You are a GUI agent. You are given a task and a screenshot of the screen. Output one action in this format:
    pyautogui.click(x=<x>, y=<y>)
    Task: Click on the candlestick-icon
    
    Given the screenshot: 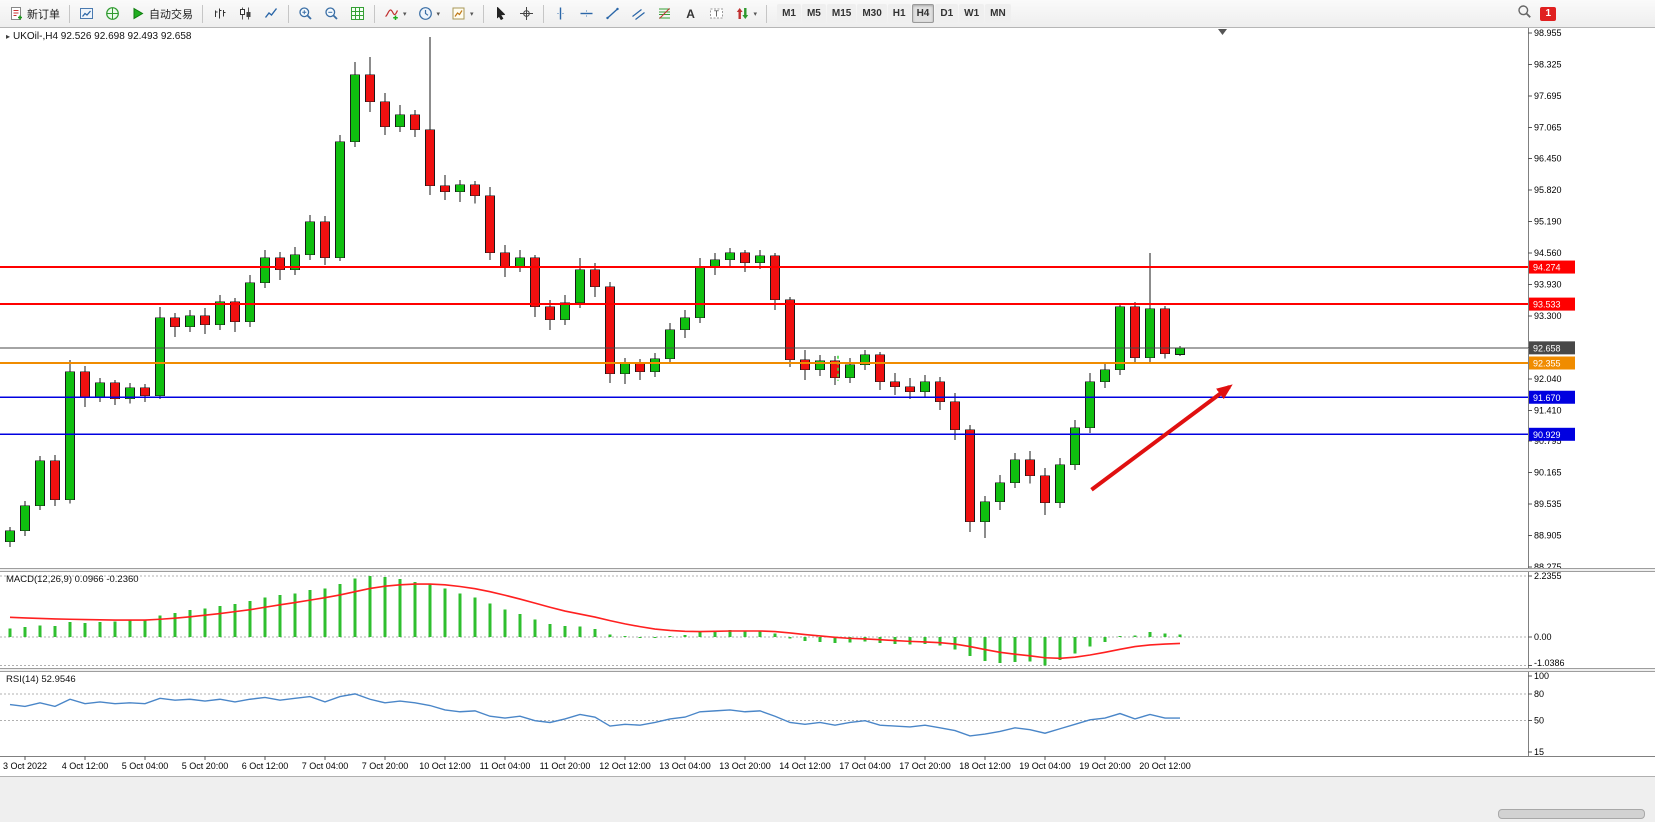 What is the action you would take?
    pyautogui.click(x=245, y=13)
    